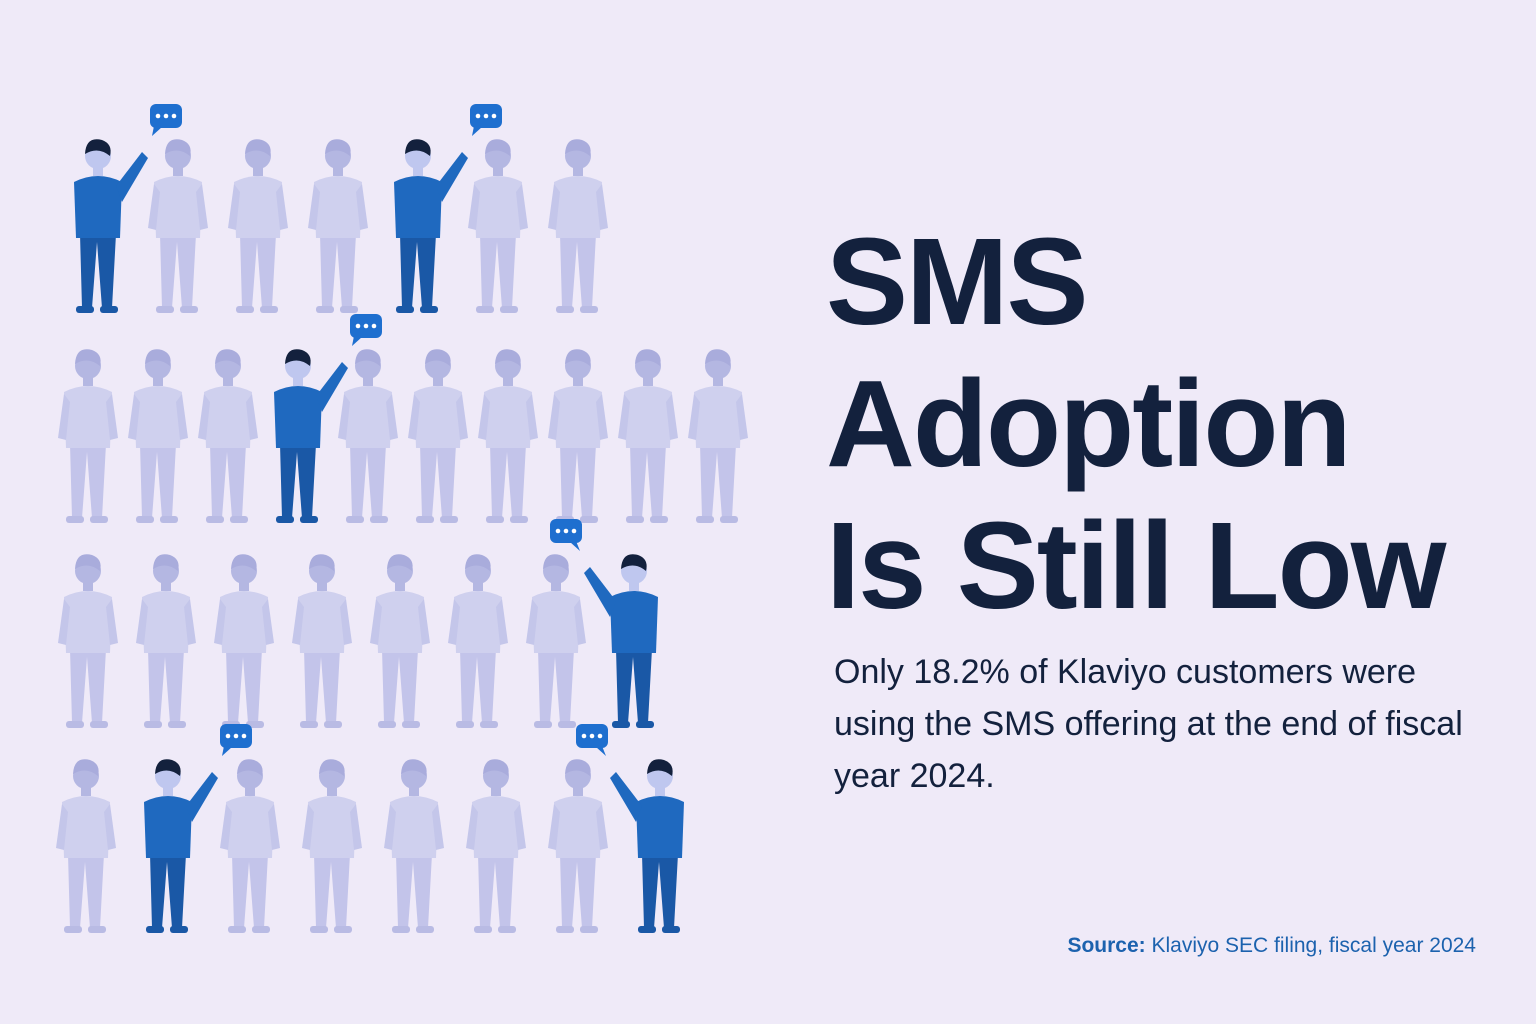  Describe the element at coordinates (1089, 424) in the screenshot. I see `headline-line-2: Adoption` at that location.